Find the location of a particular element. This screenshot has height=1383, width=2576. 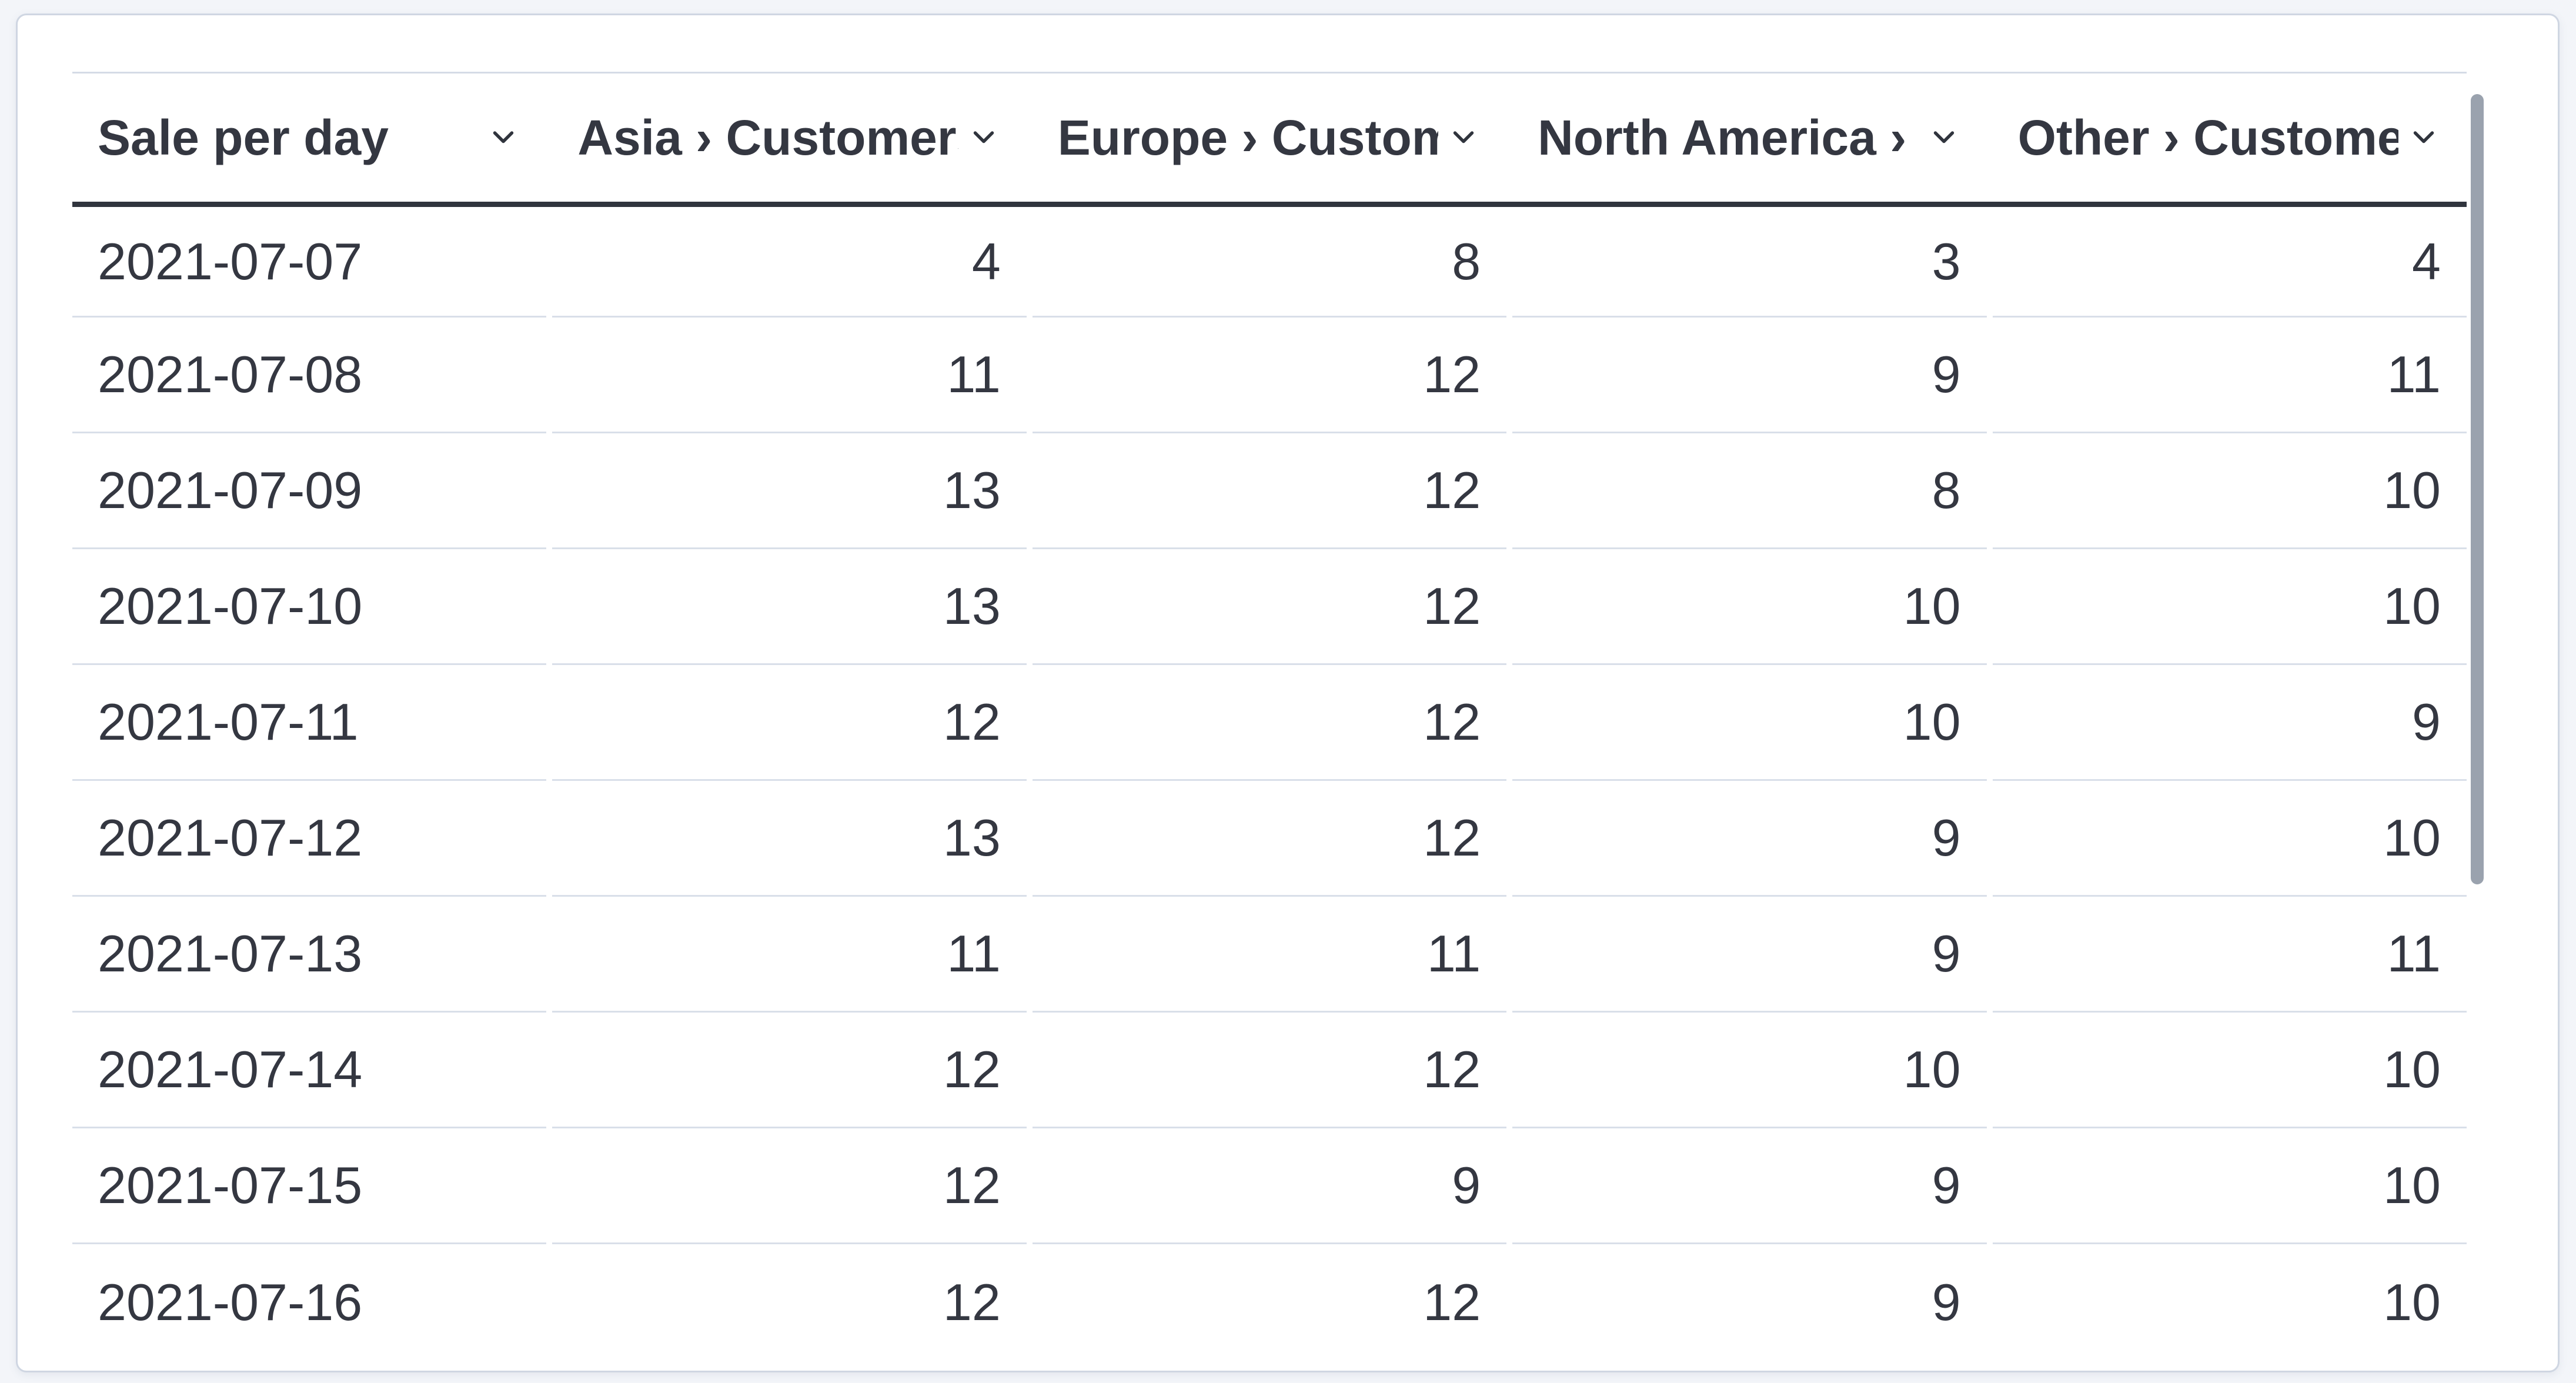

table-row: 2021-07-12 13 12 9 10 is located at coordinates (1269, 839).